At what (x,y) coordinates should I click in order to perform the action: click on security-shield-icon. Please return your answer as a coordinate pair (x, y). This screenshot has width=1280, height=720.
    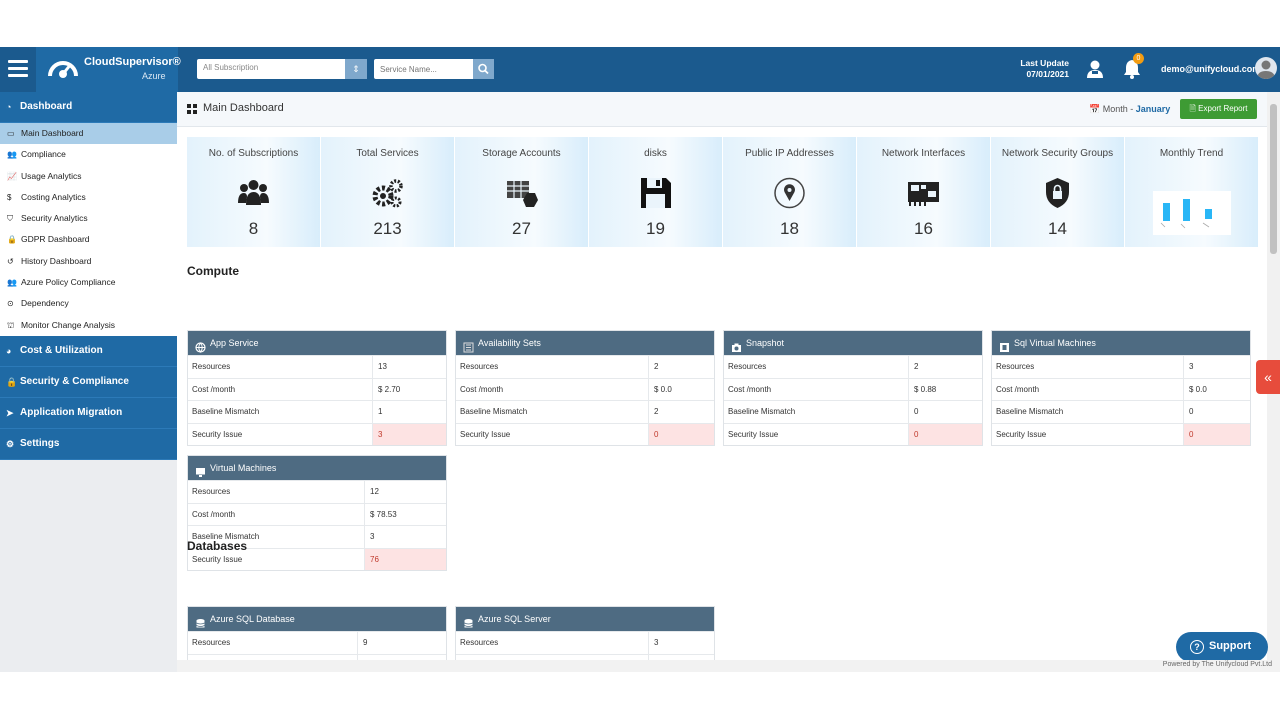
    Looking at the image, I should click on (1057, 193).